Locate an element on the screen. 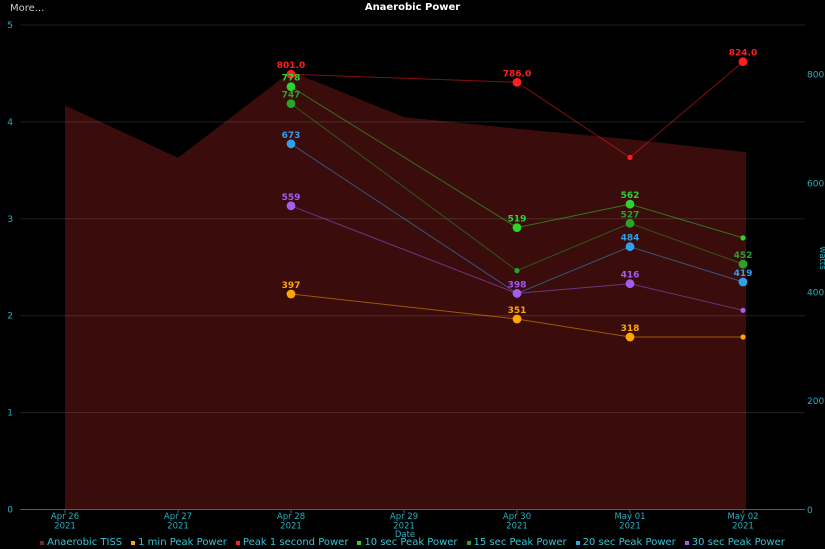 Image resolution: width=825 pixels, height=549 pixels. left-axis-tick-label: 5 is located at coordinates (10, 26).